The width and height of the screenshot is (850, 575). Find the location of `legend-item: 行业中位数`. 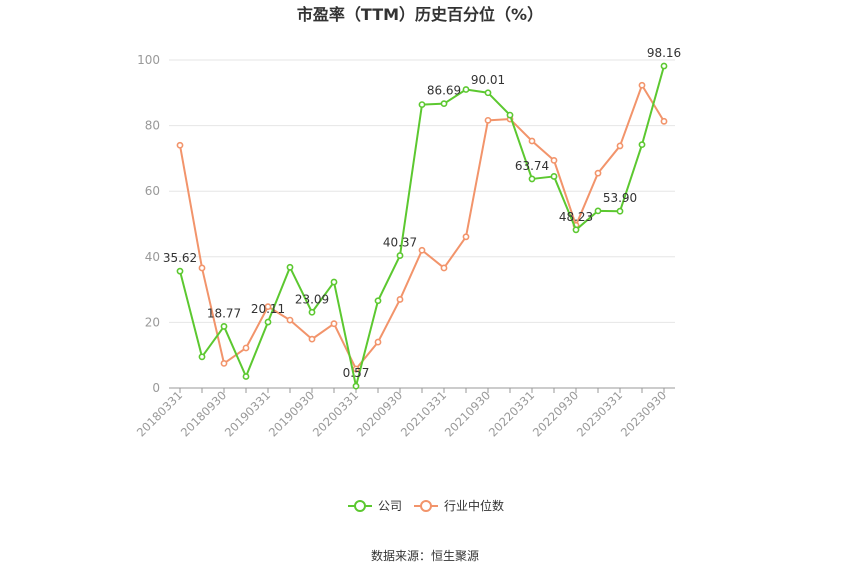

legend-item: 行业中位数 is located at coordinates (459, 505).